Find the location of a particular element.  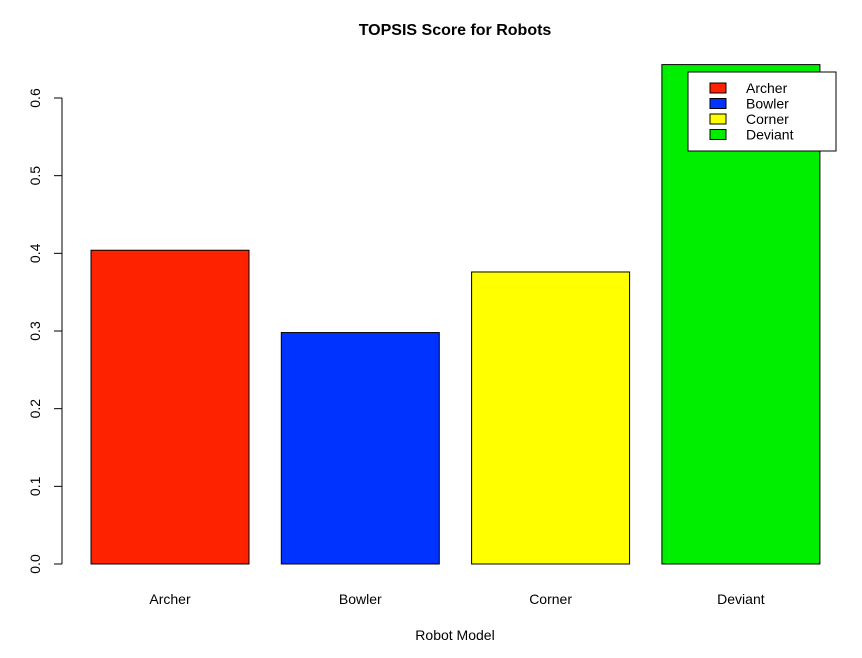

y-tick-label: 0.3 is located at coordinates (35, 331).